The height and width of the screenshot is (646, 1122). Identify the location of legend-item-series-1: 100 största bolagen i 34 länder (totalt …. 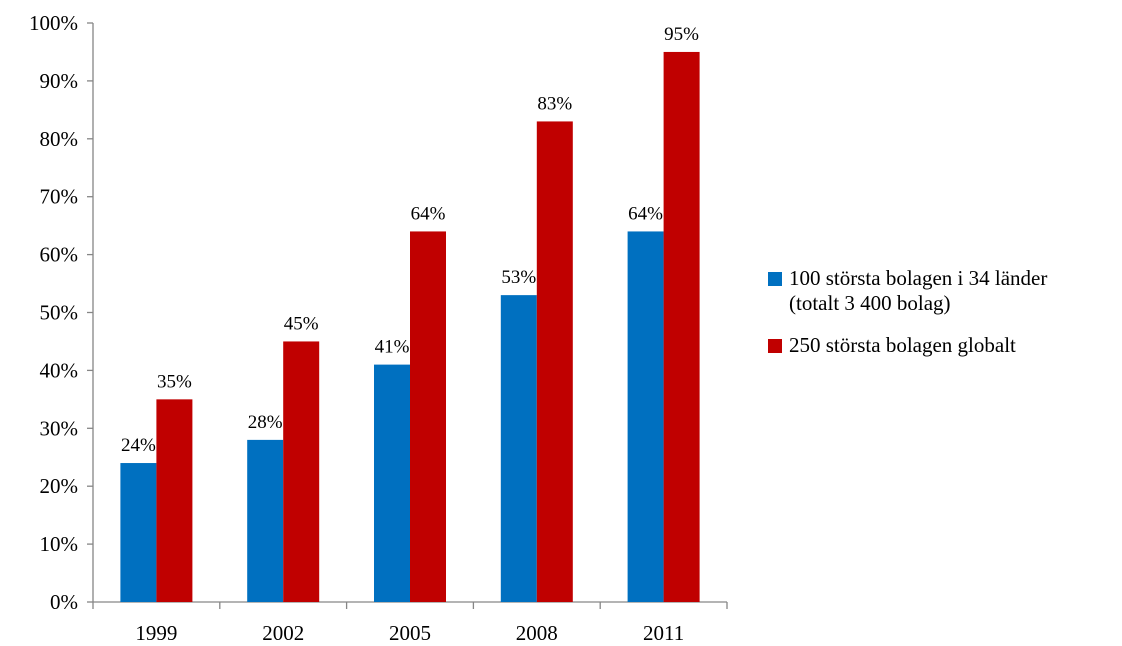
(907, 291).